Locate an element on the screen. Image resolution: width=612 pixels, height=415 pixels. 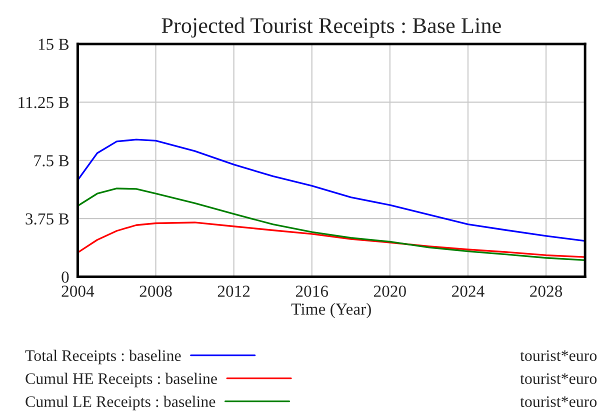
y-tick-label: 3.75 B is located at coordinates (47, 219).